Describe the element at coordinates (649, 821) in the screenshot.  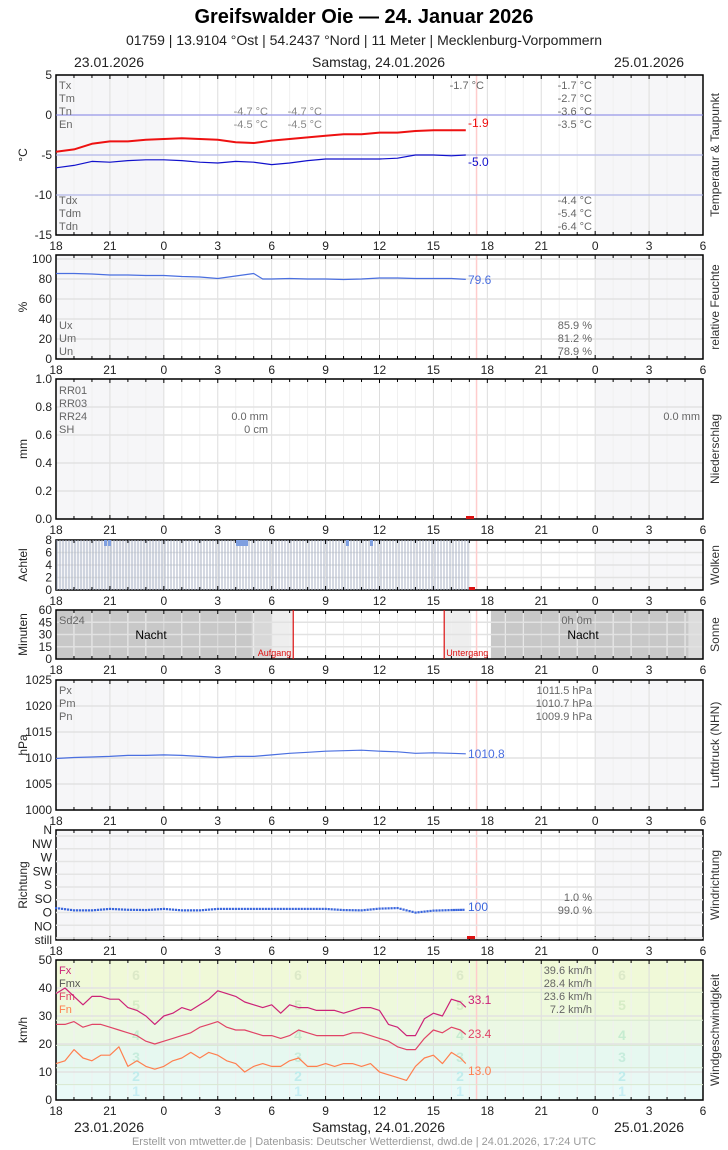
I see `x-tick-label: 3` at that location.